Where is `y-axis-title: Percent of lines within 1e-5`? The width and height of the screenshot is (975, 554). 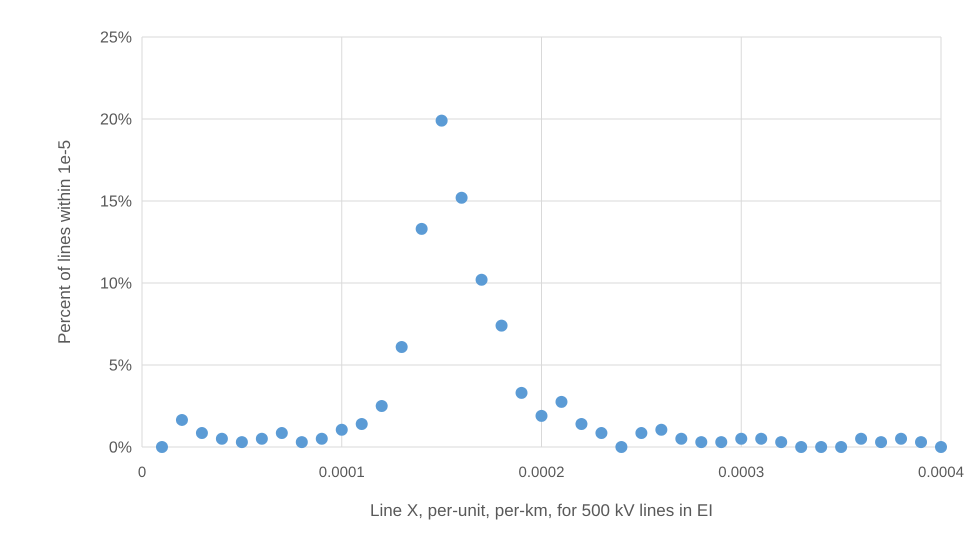 y-axis-title: Percent of lines within 1e-5 is located at coordinates (64, 242).